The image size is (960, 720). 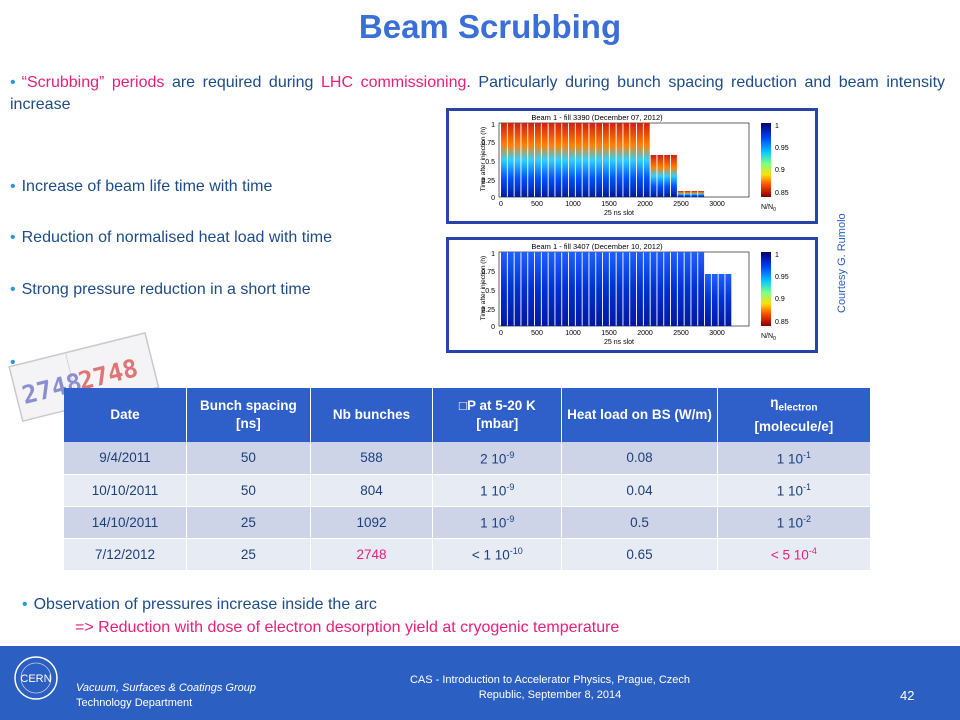 I want to click on cell-pressure: < 1 10-10, so click(x=497, y=554).